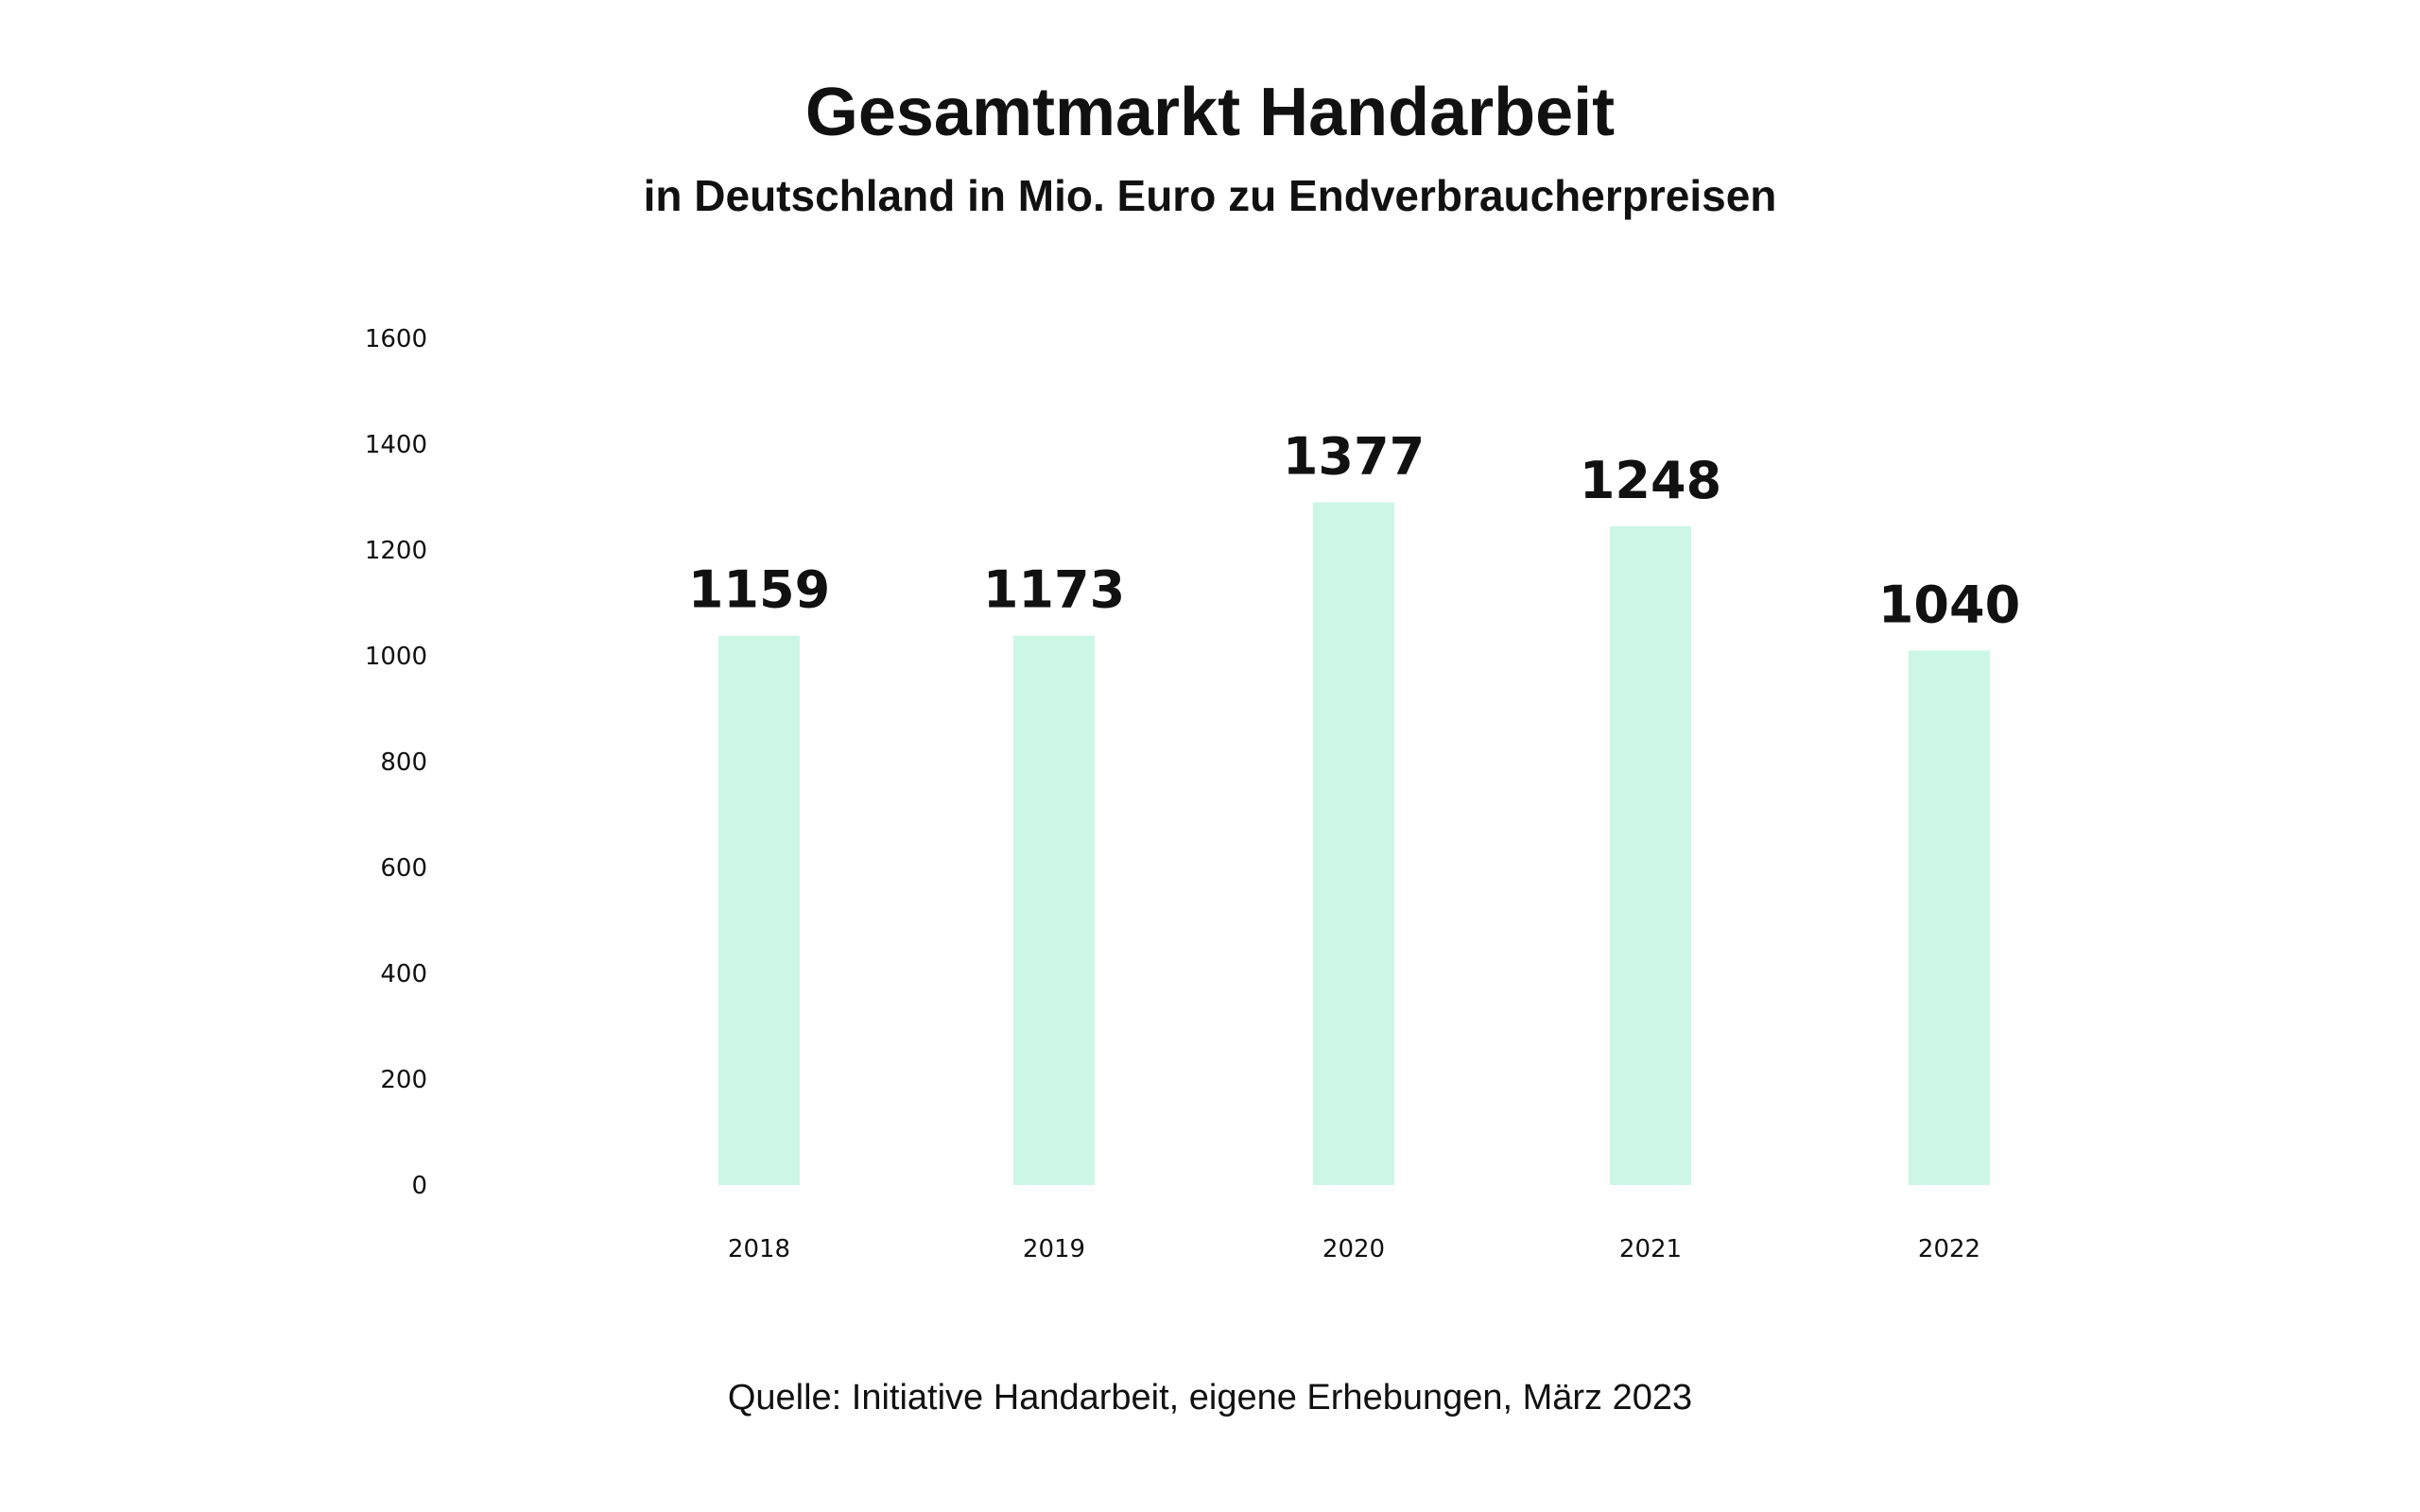 This screenshot has height=1512, width=2420. I want to click on bar-2019, so click(1054, 910).